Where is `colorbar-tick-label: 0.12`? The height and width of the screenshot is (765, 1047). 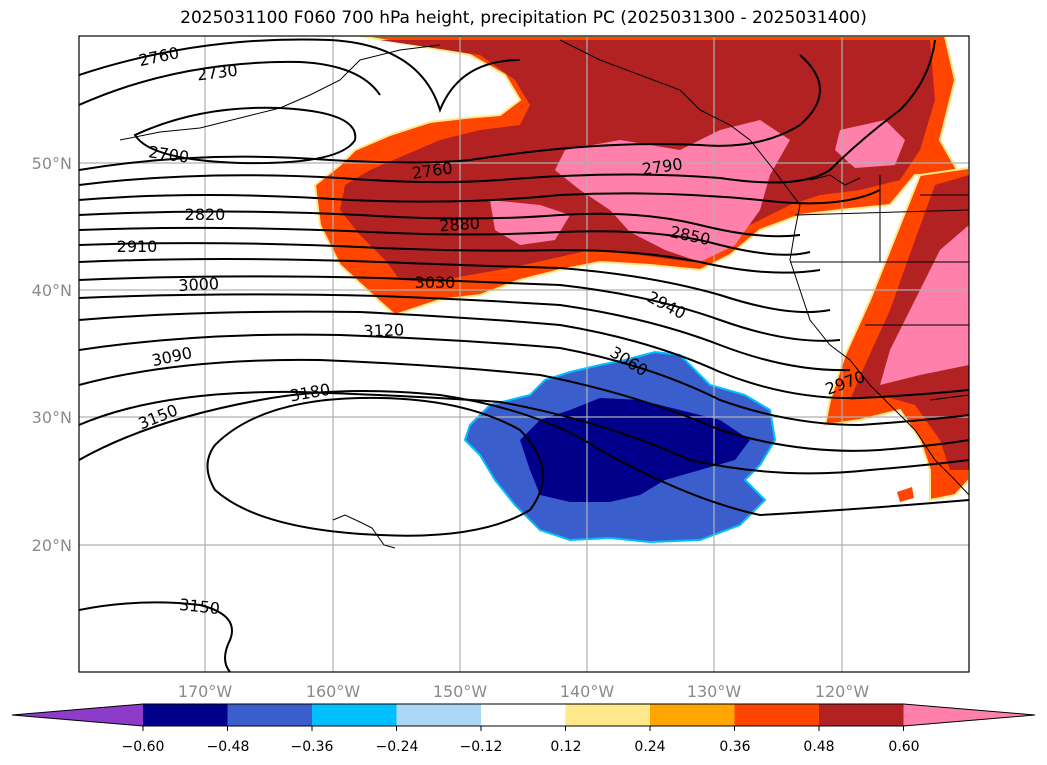
colorbar-tick-label: 0.12 is located at coordinates (565, 747).